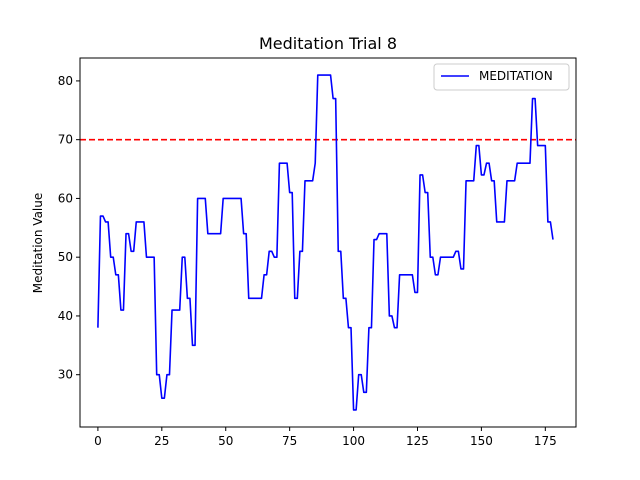  Describe the element at coordinates (417, 441) in the screenshot. I see `x-tick-label: 125` at that location.